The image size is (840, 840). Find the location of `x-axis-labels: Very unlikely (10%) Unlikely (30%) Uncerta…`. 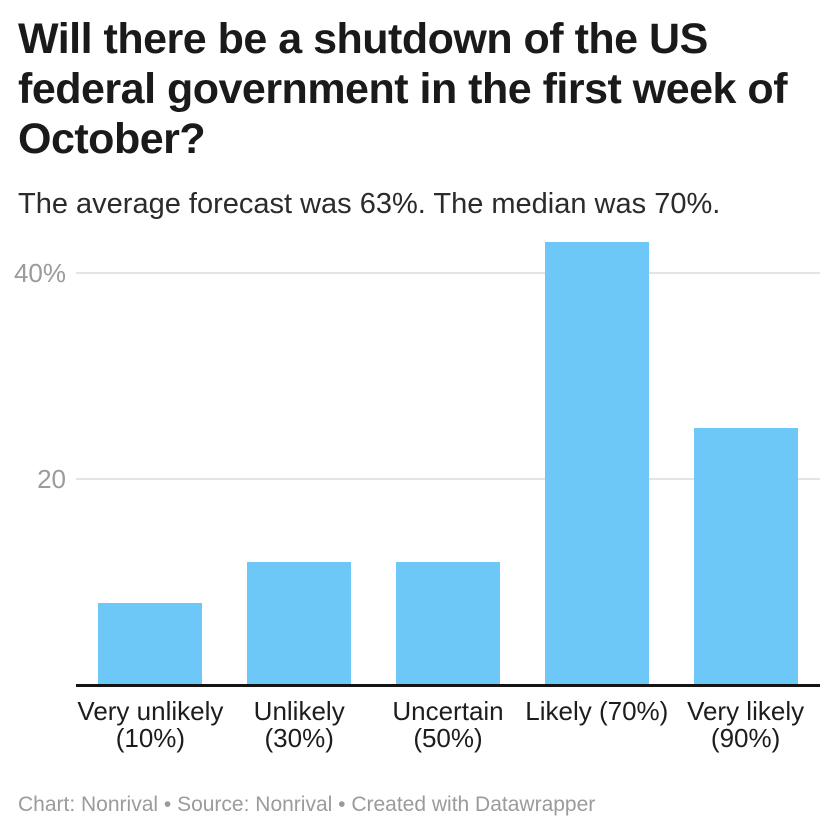

x-axis-labels: Very unlikely (10%) Unlikely (30%) Uncerta… is located at coordinates (420, 729).